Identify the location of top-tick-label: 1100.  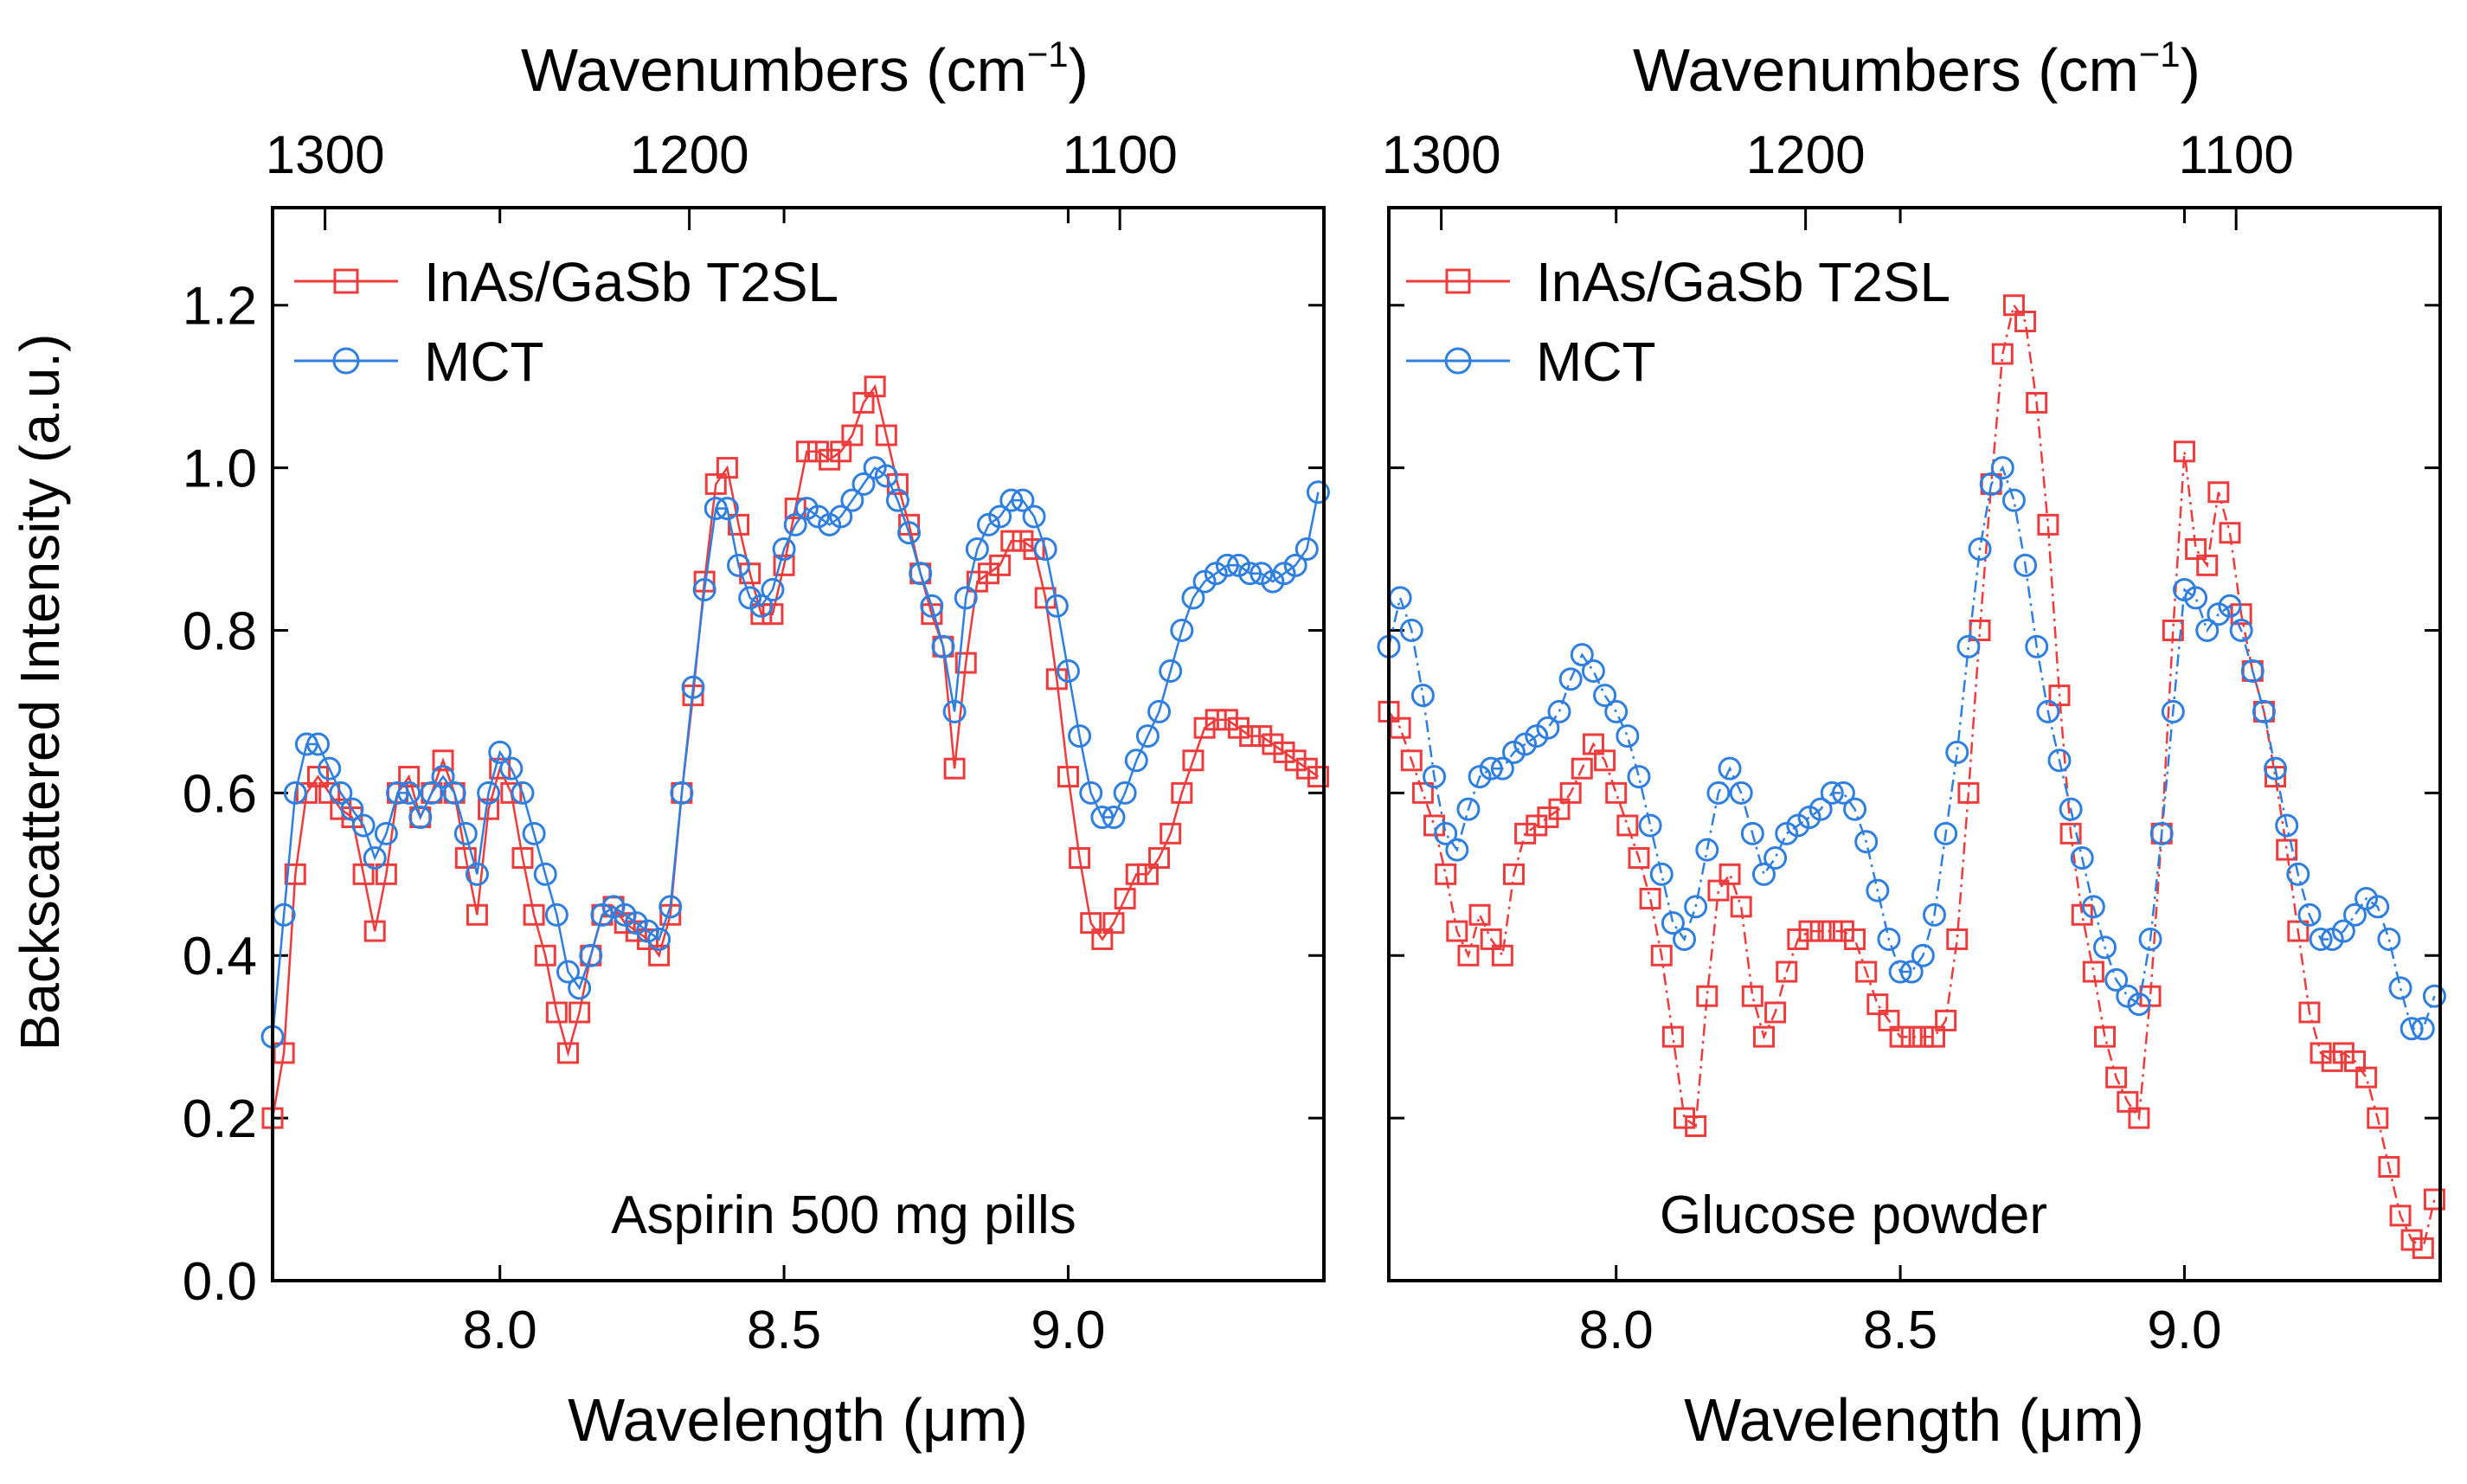
(2236, 155).